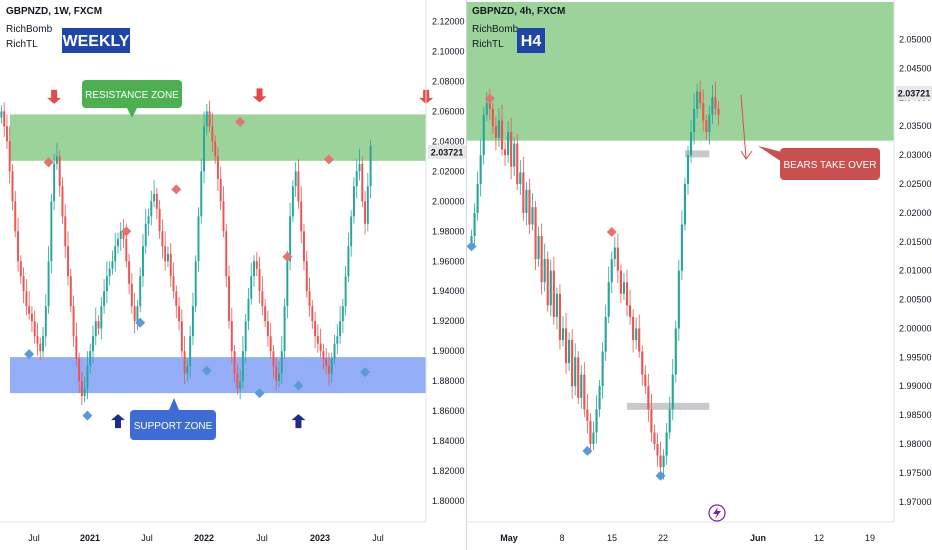 This screenshot has height=550, width=932. I want to click on y-tick-label: 2.00000, so click(448, 201).